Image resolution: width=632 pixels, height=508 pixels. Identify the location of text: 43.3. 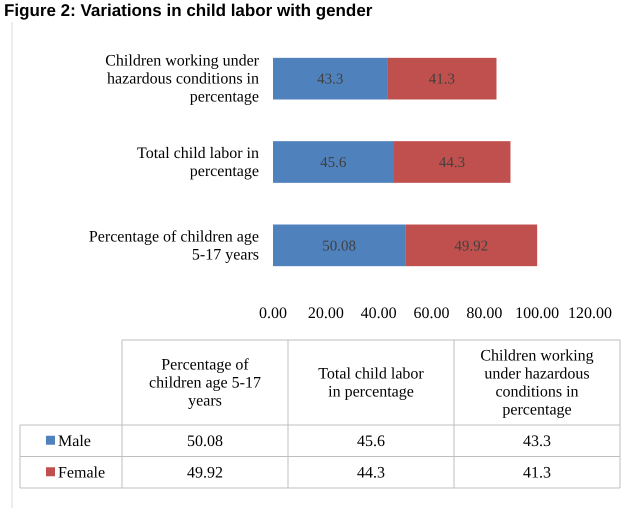
(537, 441).